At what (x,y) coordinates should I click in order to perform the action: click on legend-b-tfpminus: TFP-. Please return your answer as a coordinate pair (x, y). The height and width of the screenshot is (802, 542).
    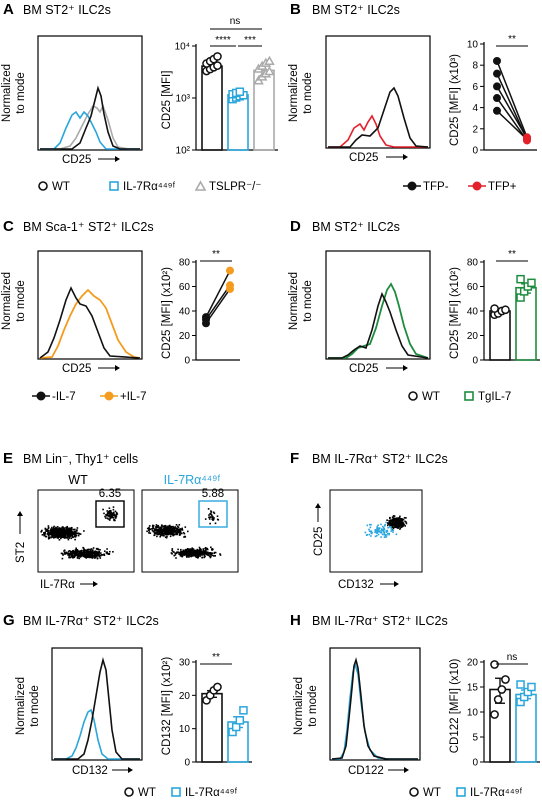
    Looking at the image, I should click on (436, 187).